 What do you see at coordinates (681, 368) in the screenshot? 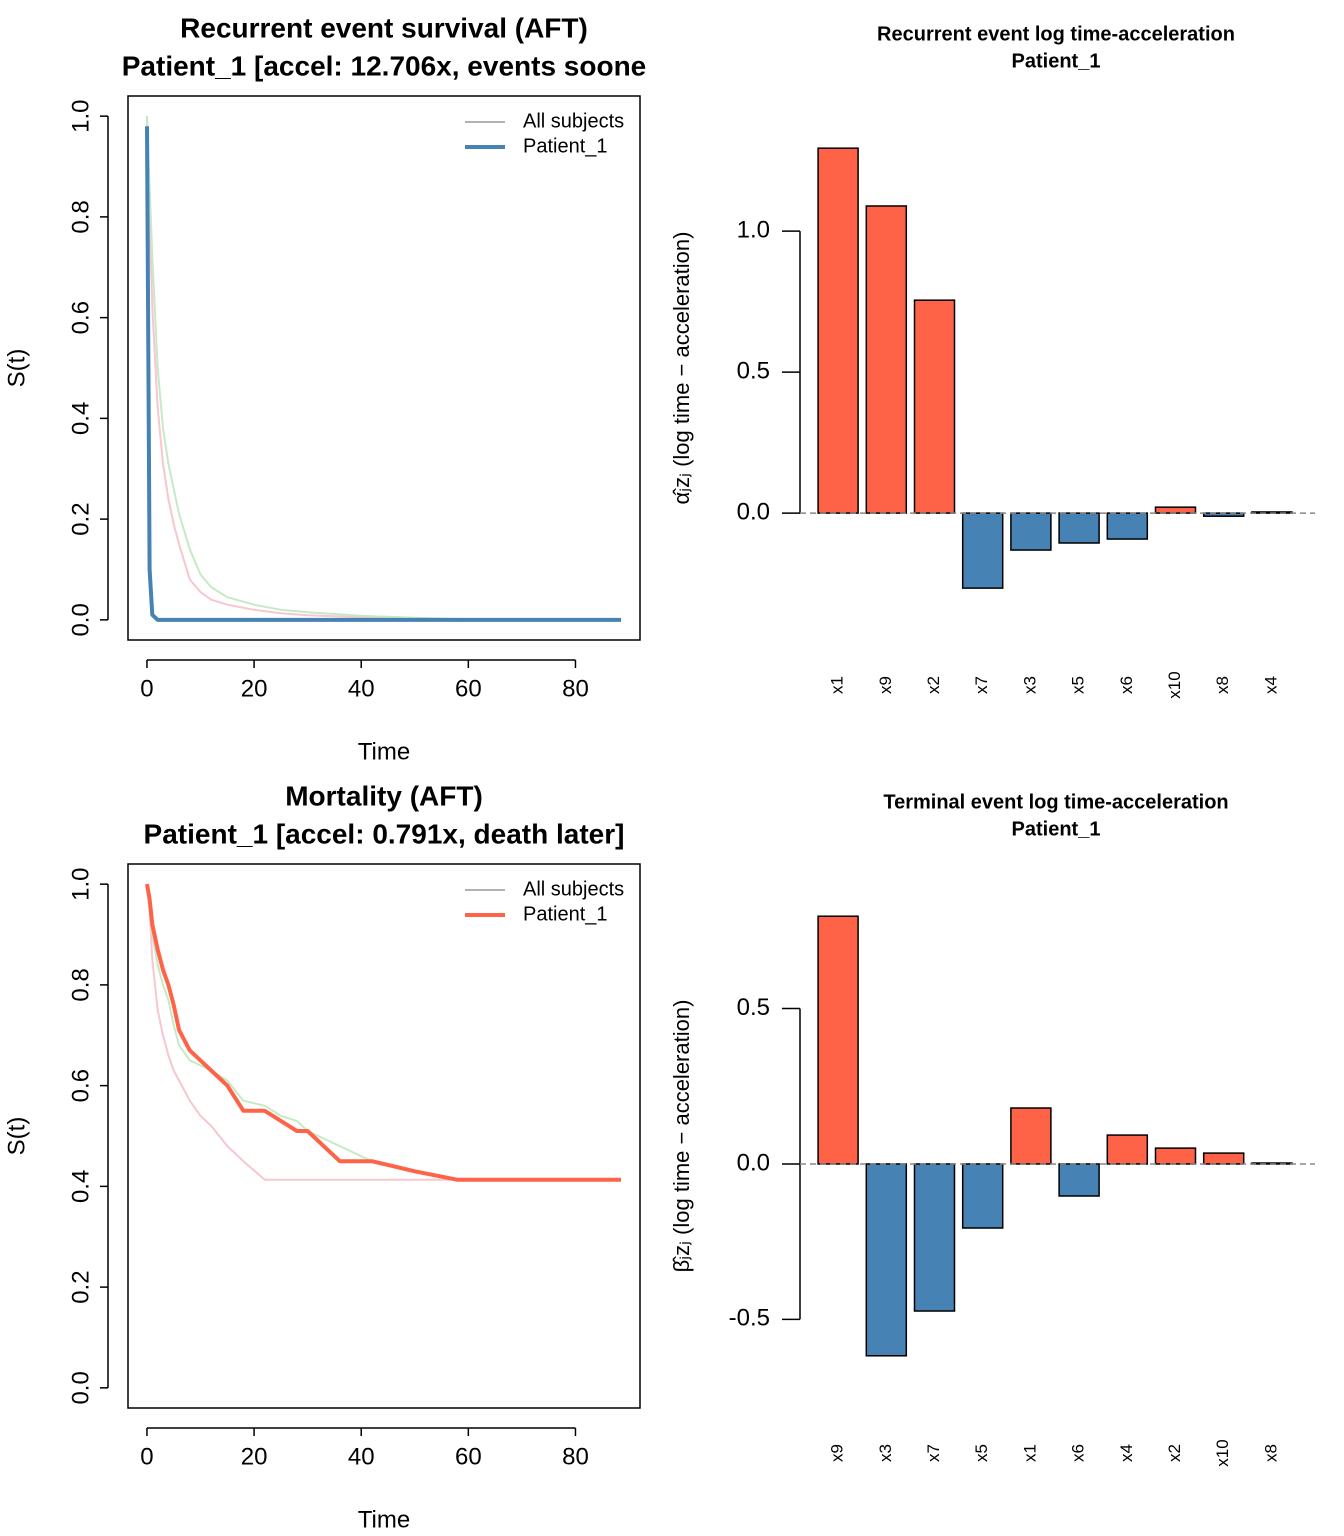
I see `y-axis-label: α̂ⱼzⱼ (log time − acceleration)` at bounding box center [681, 368].